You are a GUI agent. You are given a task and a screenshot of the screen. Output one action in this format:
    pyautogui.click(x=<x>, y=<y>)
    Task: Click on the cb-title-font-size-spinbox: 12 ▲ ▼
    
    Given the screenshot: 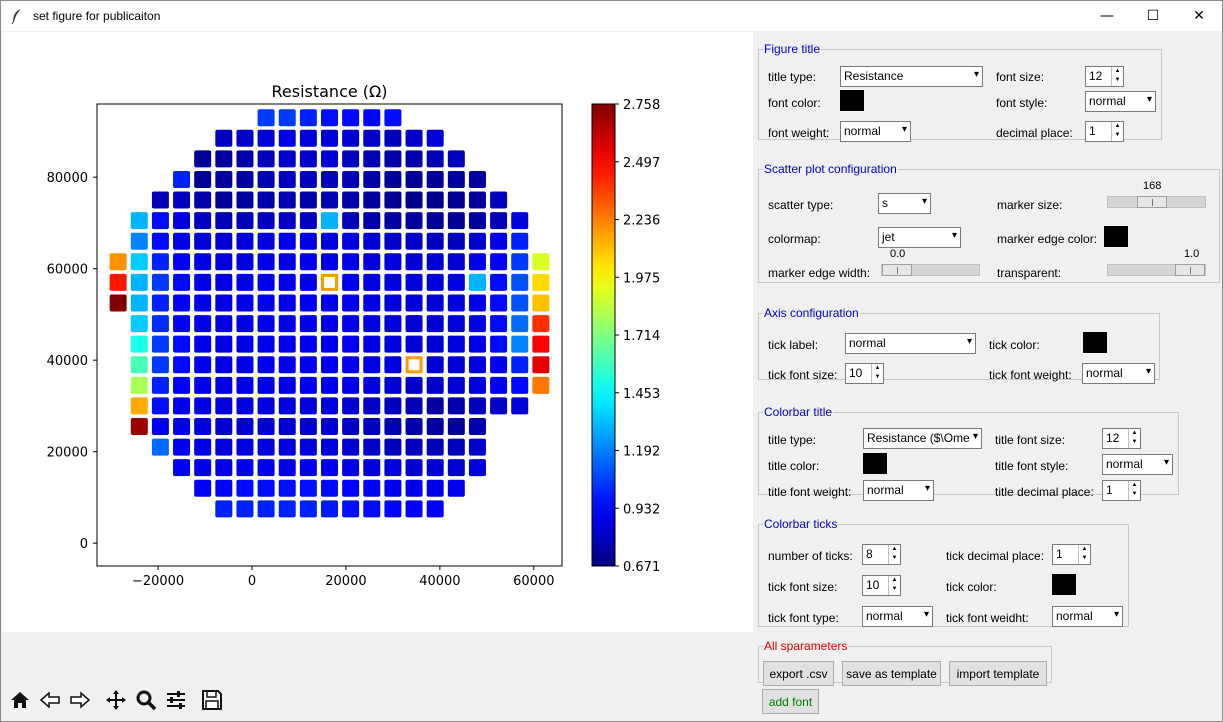 What is the action you would take?
    pyautogui.click(x=1121, y=438)
    